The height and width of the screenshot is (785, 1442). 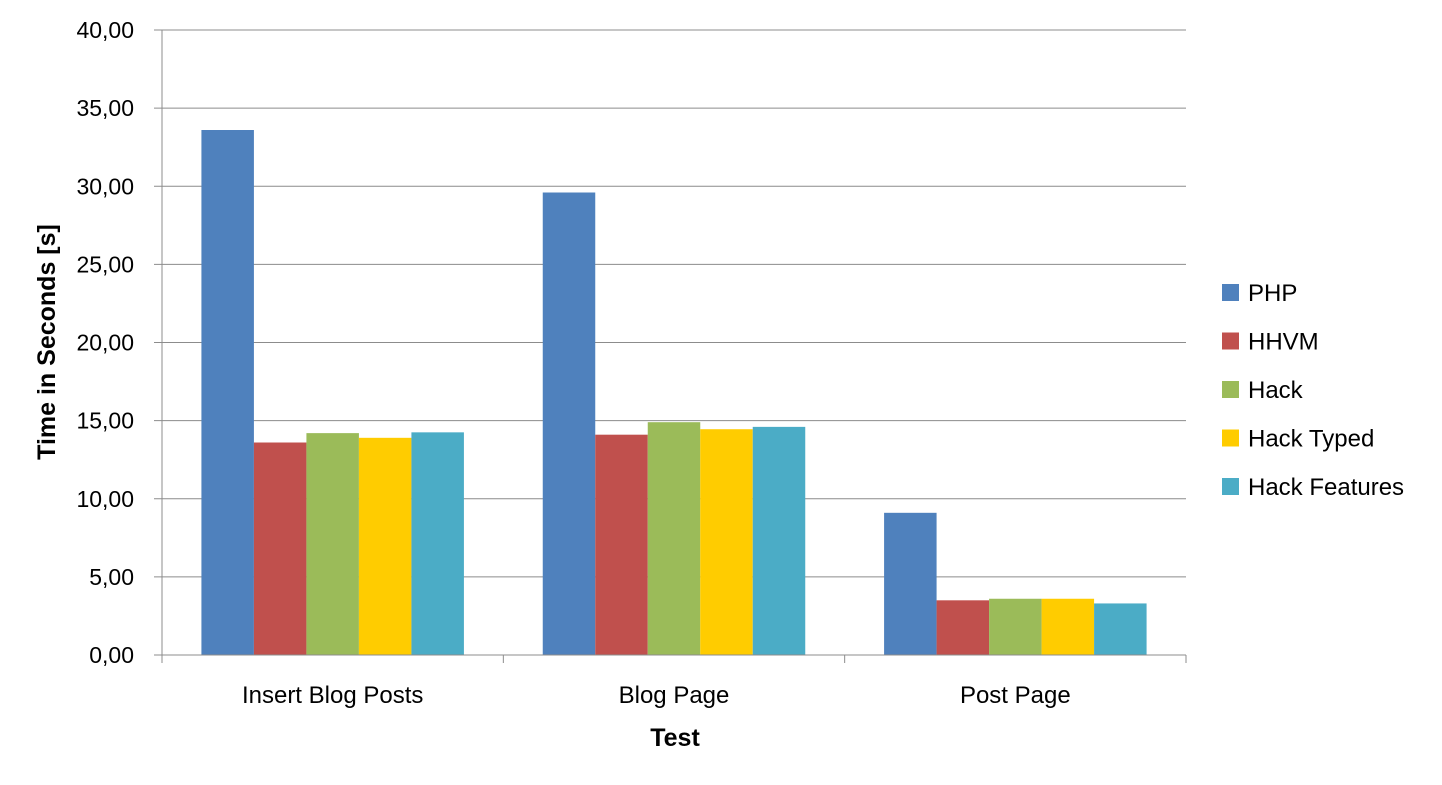 What do you see at coordinates (111, 655) in the screenshot?
I see `y-tick-label: 0,00` at bounding box center [111, 655].